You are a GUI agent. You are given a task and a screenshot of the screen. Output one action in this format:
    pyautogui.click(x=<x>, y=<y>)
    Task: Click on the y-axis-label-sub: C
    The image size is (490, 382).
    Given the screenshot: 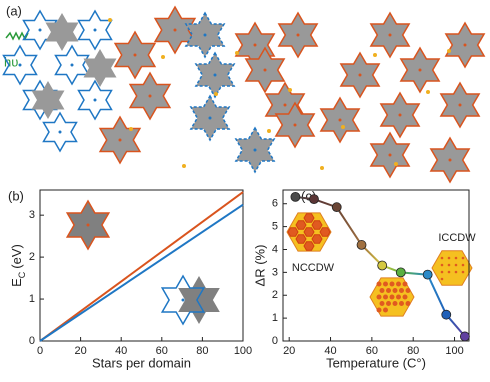 What is the action you would take?
    pyautogui.click(x=22, y=274)
    